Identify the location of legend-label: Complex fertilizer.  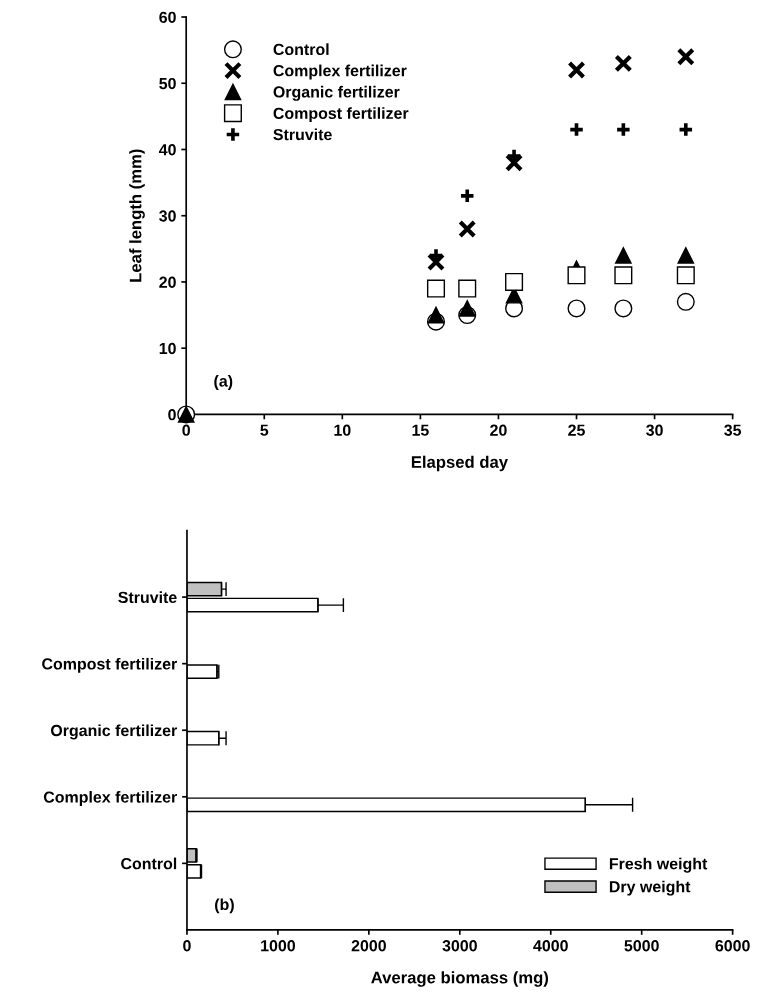
(340, 72).